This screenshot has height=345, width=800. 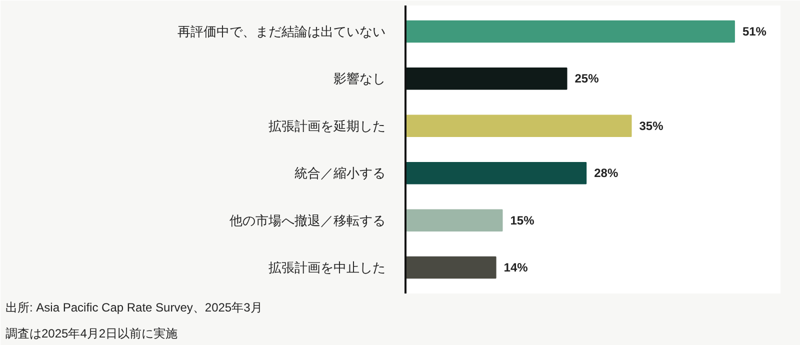 What do you see at coordinates (587, 79) in the screenshot?
I see `data-label: 25%` at bounding box center [587, 79].